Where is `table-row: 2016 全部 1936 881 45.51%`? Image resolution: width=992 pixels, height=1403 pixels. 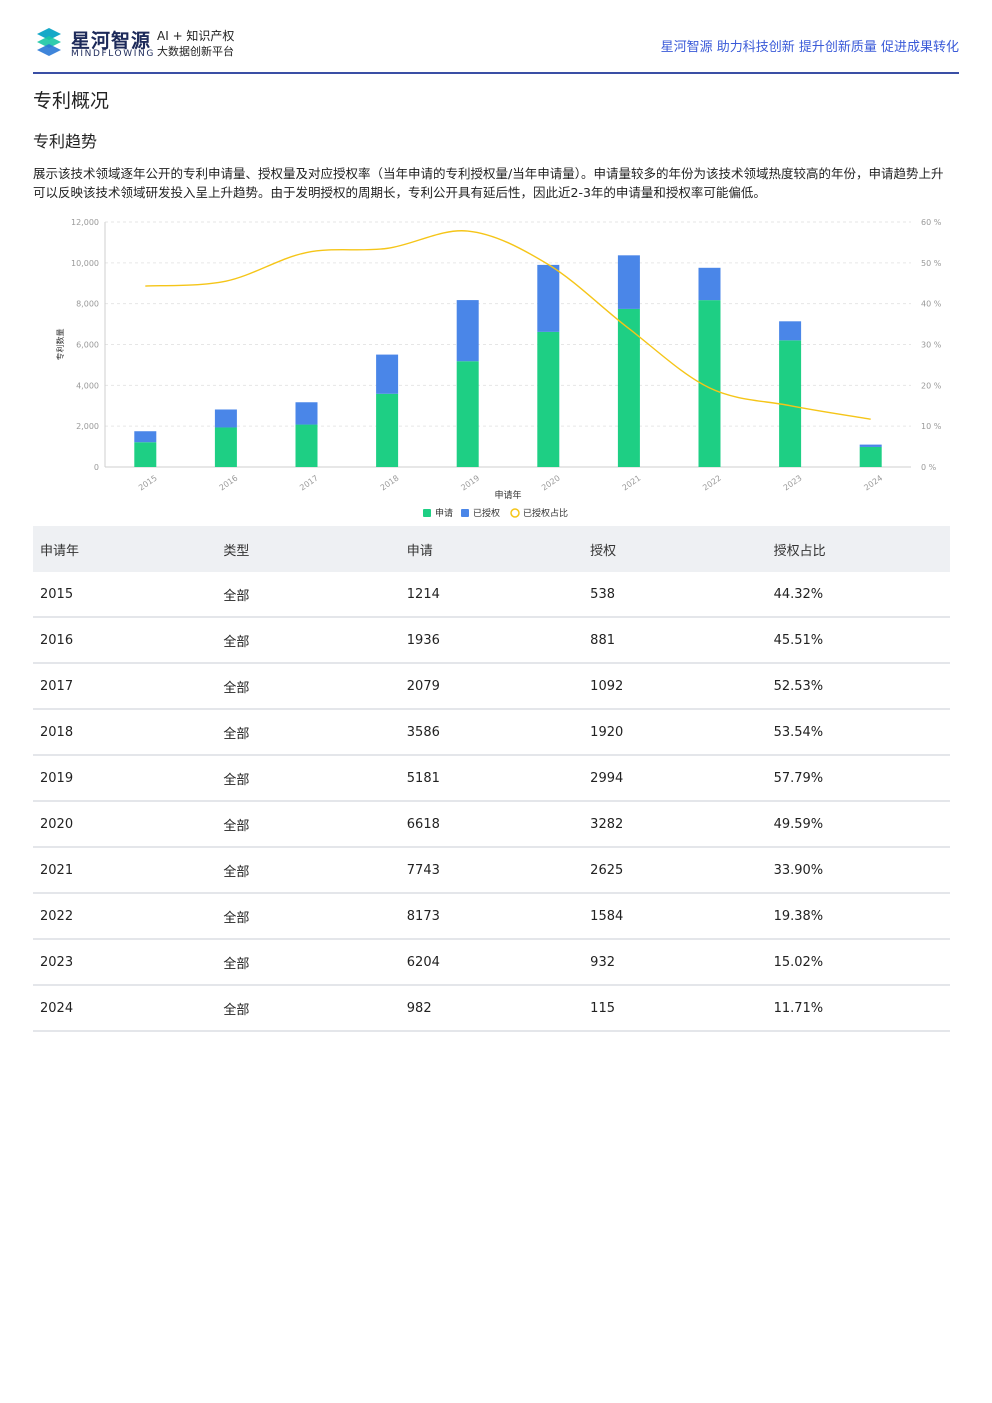
table-row: 2016 全部 1936 881 45.51% is located at coordinates (491, 641).